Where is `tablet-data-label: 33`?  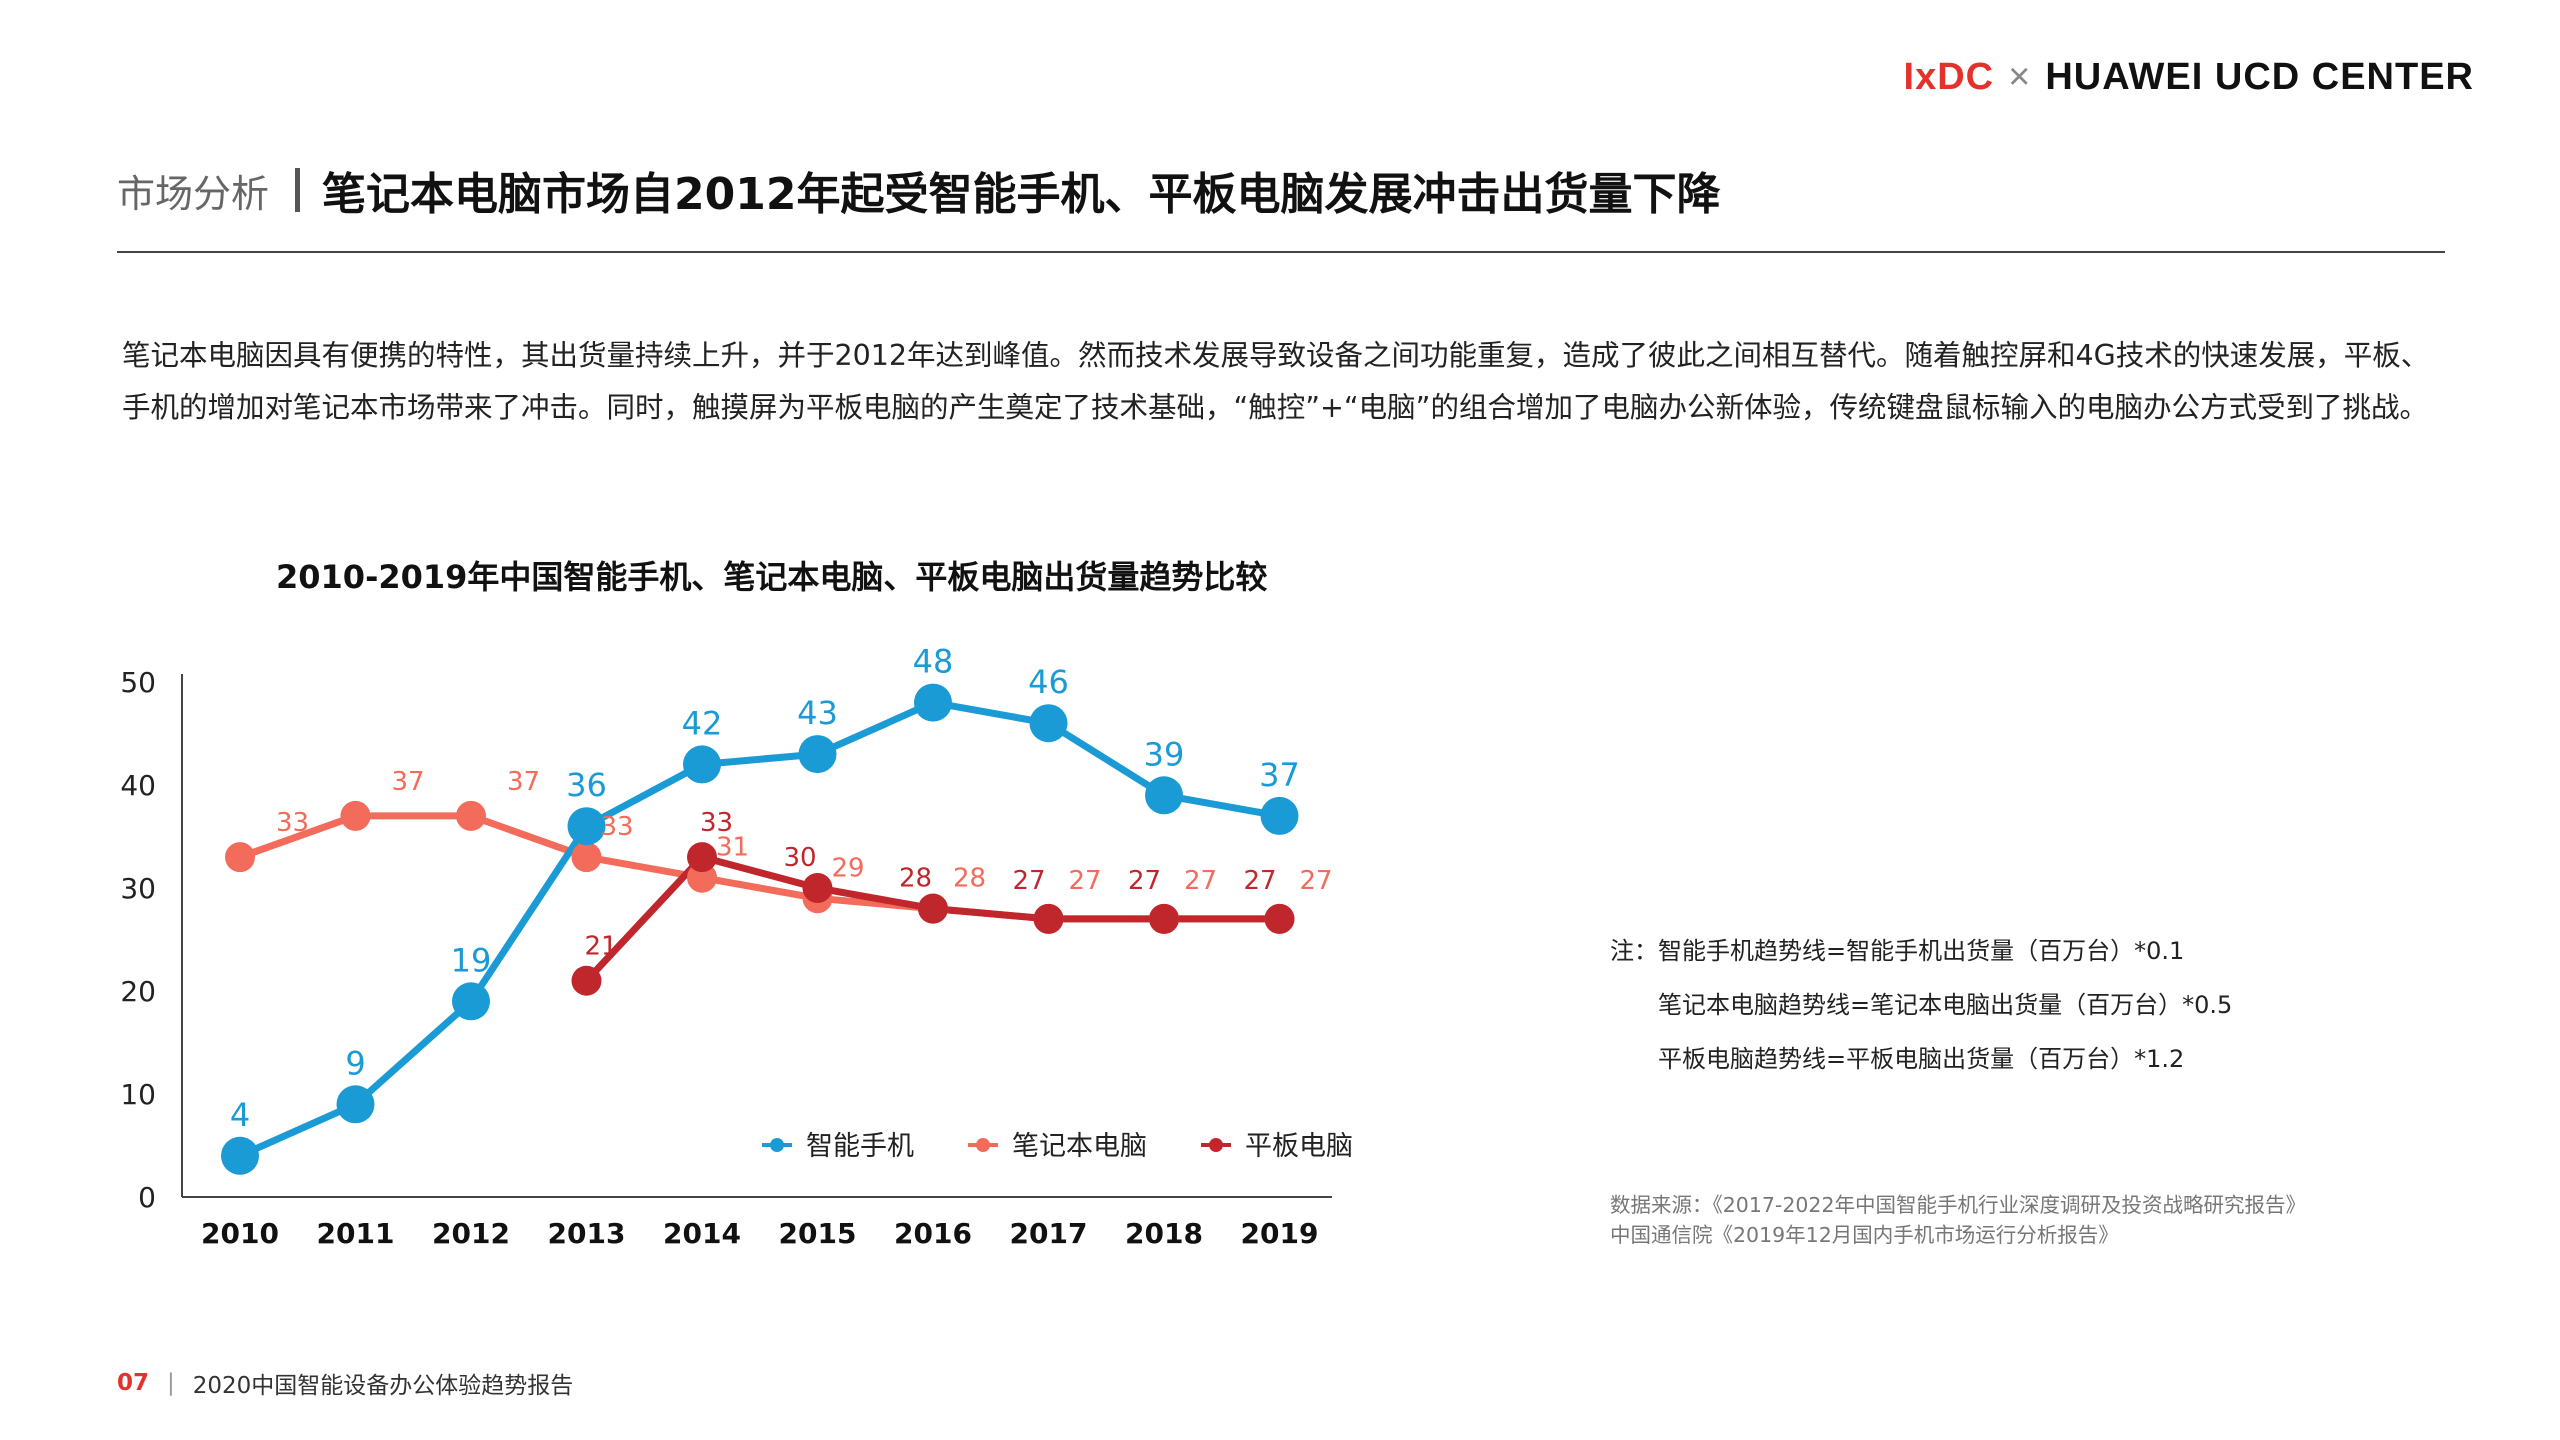
tablet-data-label: 33 is located at coordinates (716, 823).